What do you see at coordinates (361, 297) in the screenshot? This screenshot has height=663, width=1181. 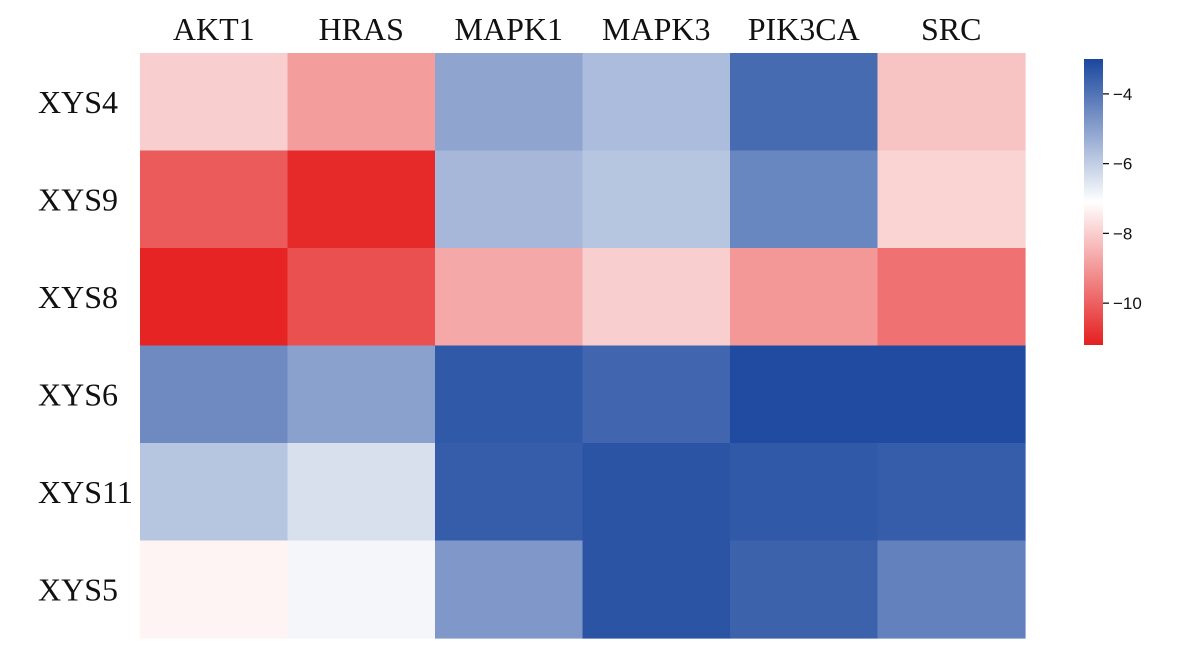 I see `heatmap-cell-xys8-hras` at bounding box center [361, 297].